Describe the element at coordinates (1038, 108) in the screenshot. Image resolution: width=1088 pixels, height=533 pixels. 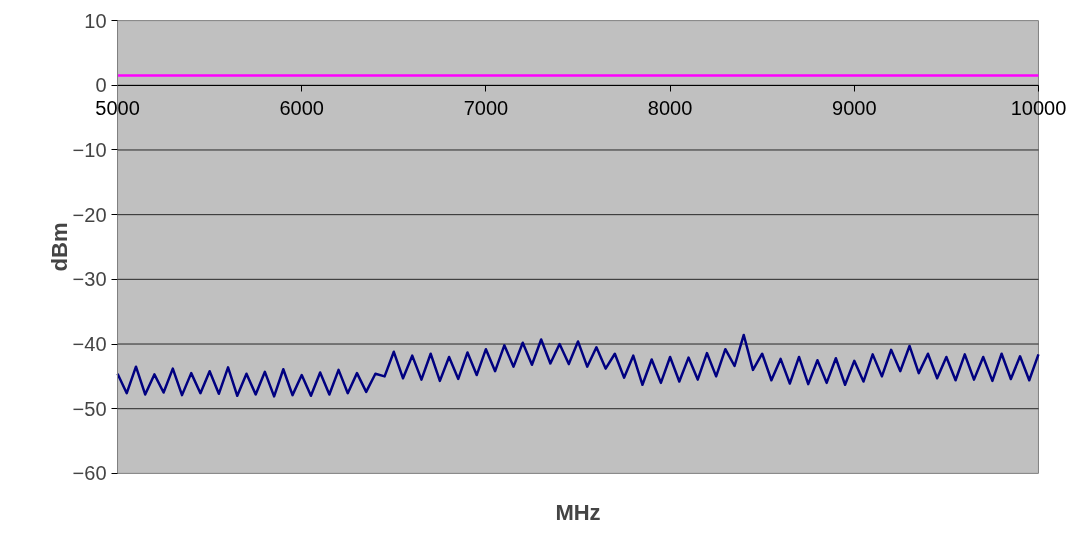
I see `x-tick-label: 10000` at that location.